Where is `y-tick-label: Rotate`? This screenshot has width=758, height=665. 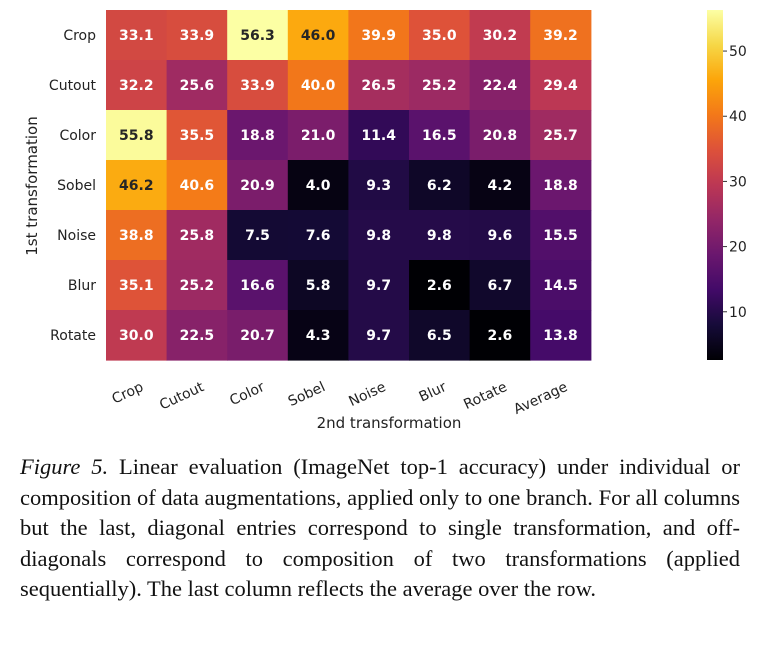
y-tick-label: Rotate is located at coordinates (73, 336).